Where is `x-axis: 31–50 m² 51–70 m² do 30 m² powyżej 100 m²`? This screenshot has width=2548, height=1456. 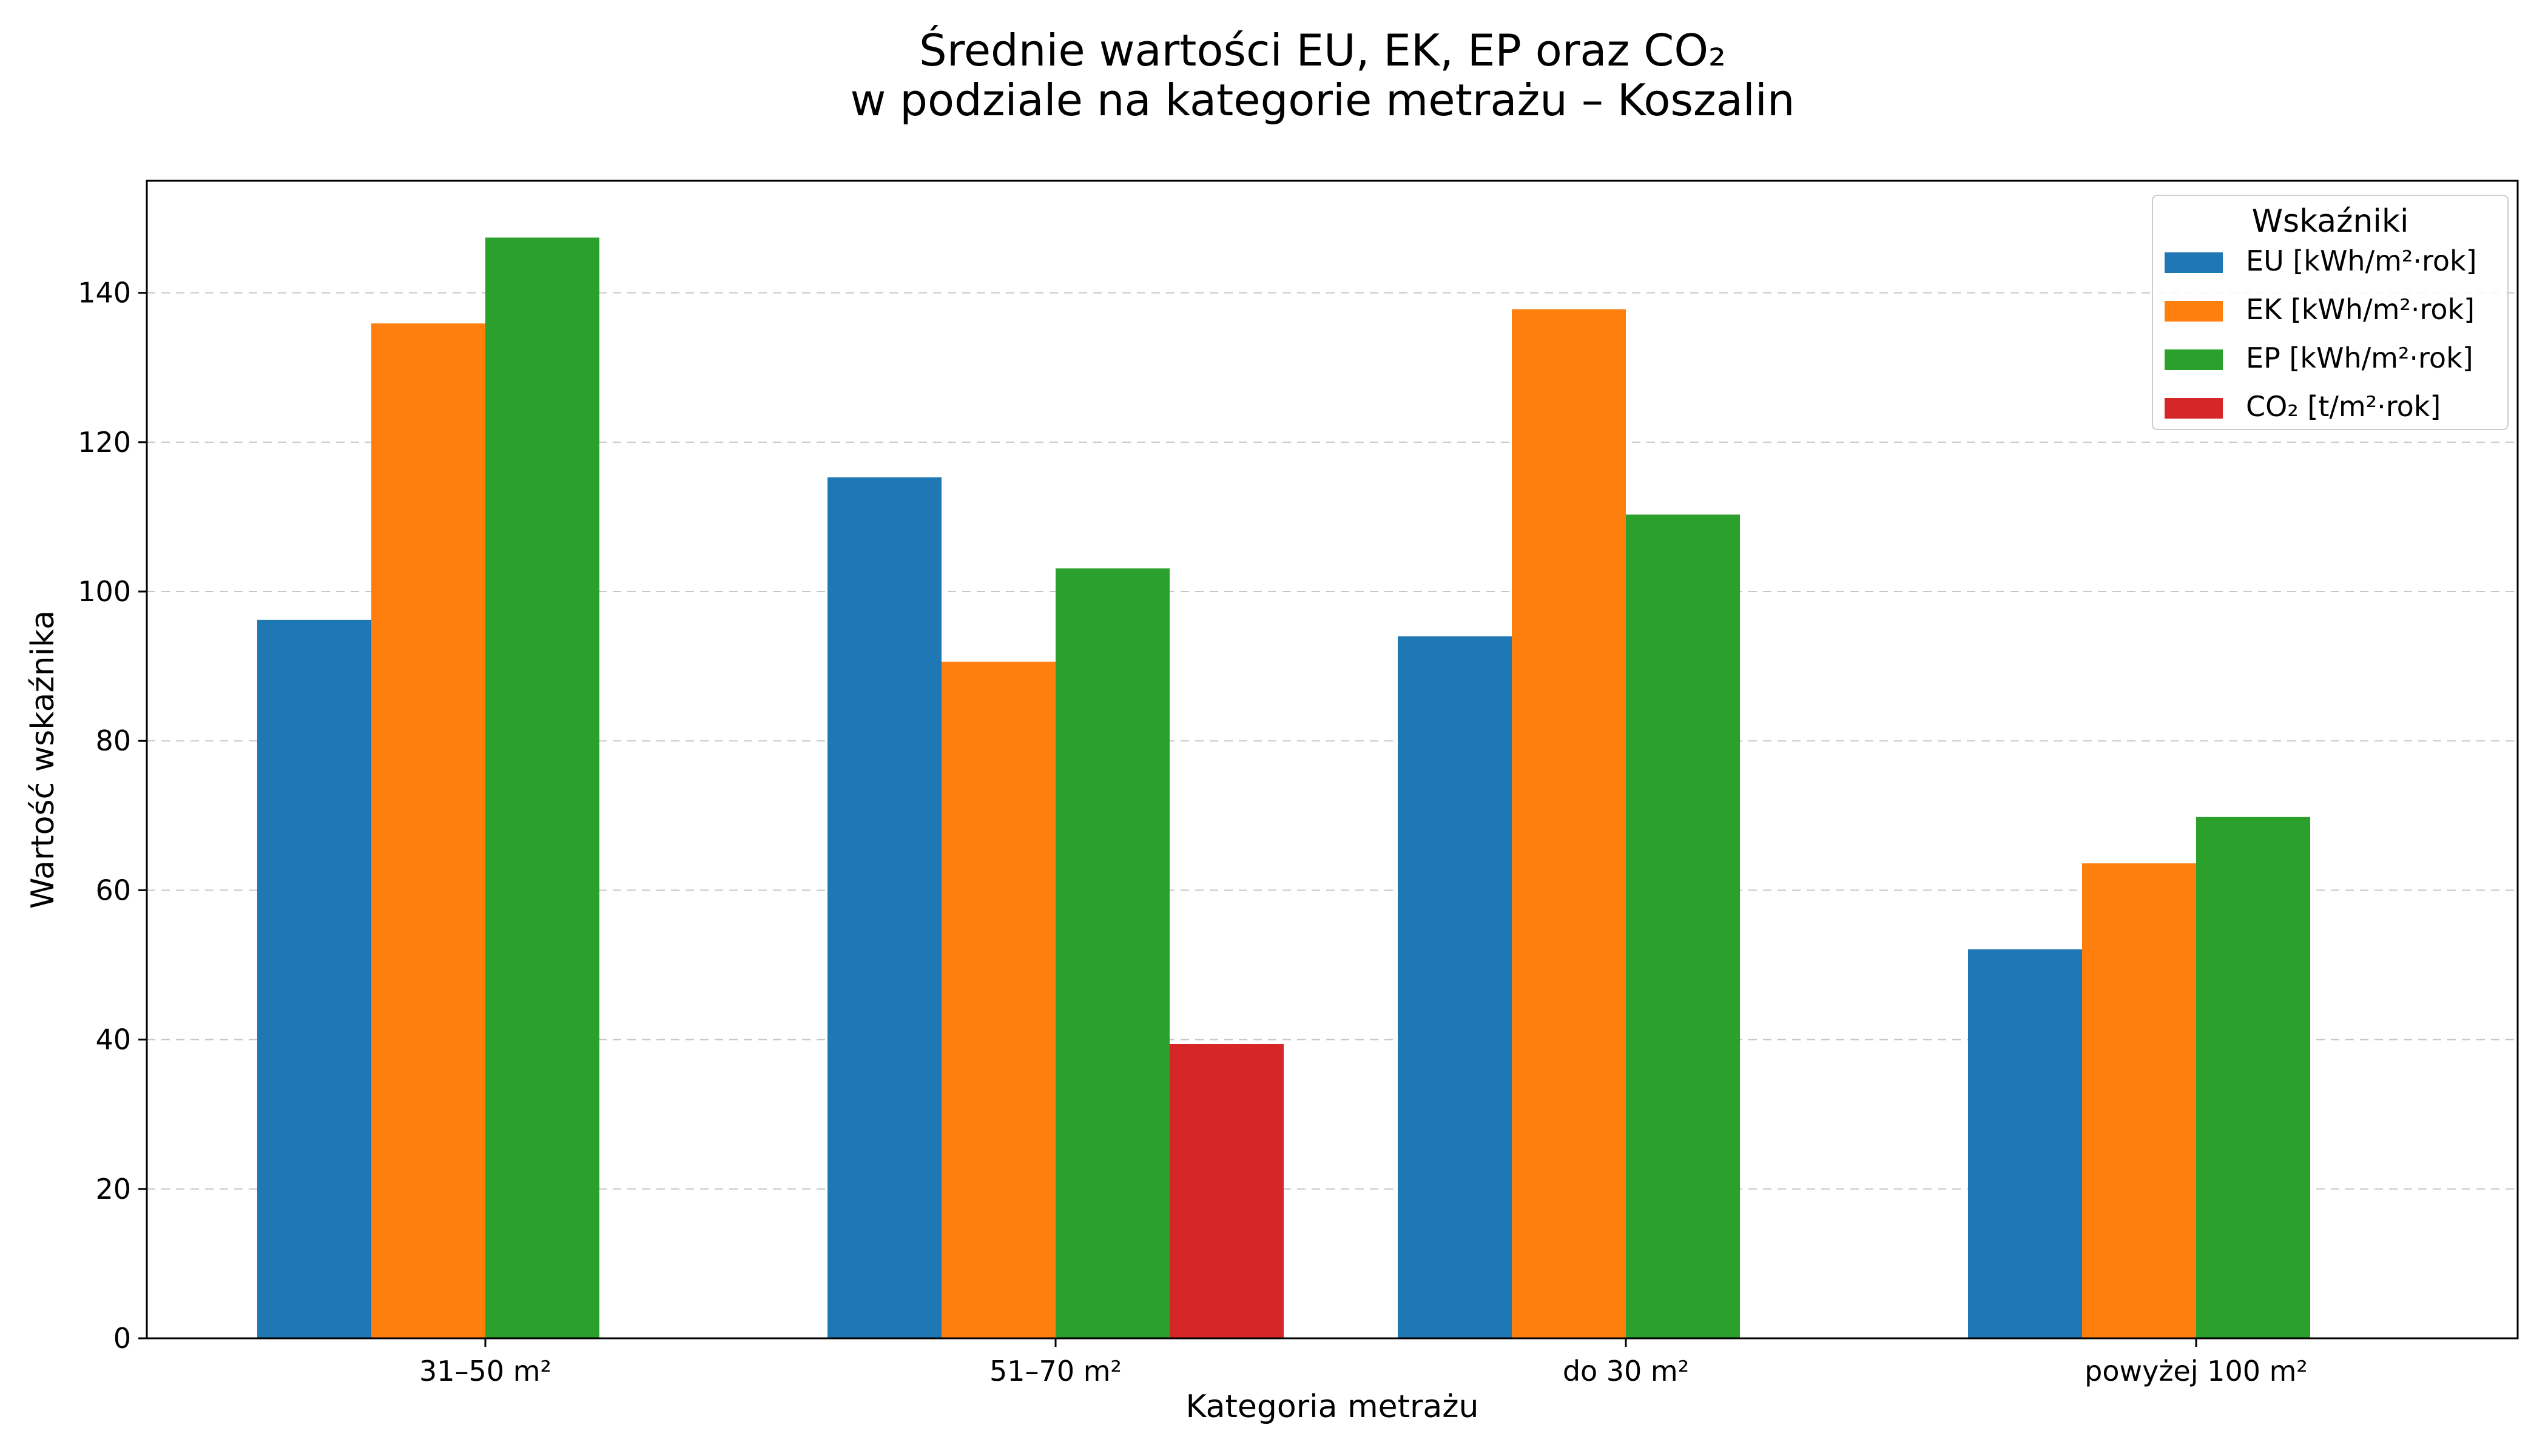
x-axis: 31–50 m² 51–70 m² do 30 m² powyżej 100 m² is located at coordinates (1363, 1362).